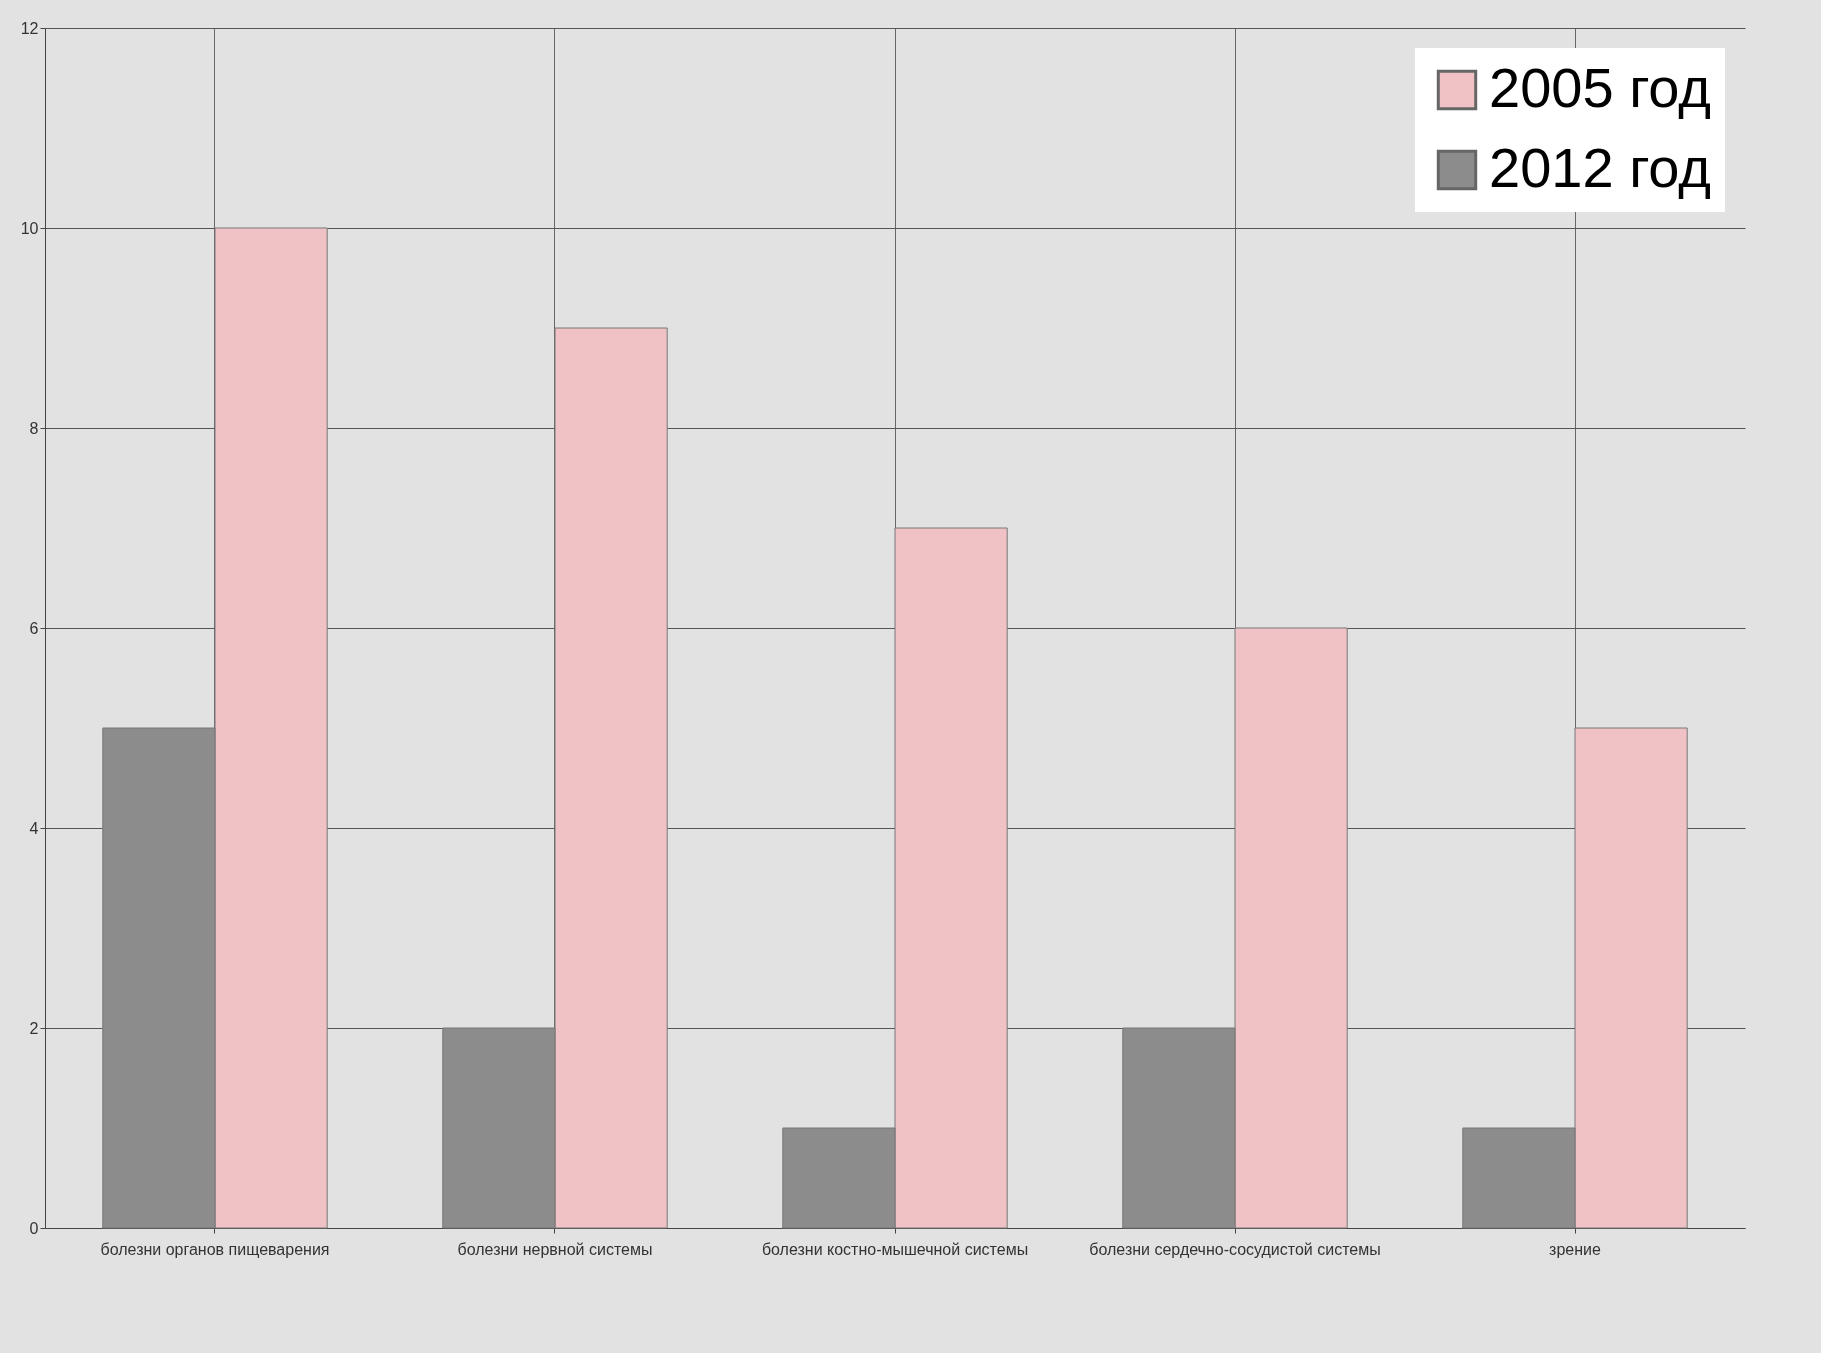 The width and height of the screenshot is (1821, 1353). What do you see at coordinates (29, 228) in the screenshot?
I see `y-tick-label: 10` at bounding box center [29, 228].